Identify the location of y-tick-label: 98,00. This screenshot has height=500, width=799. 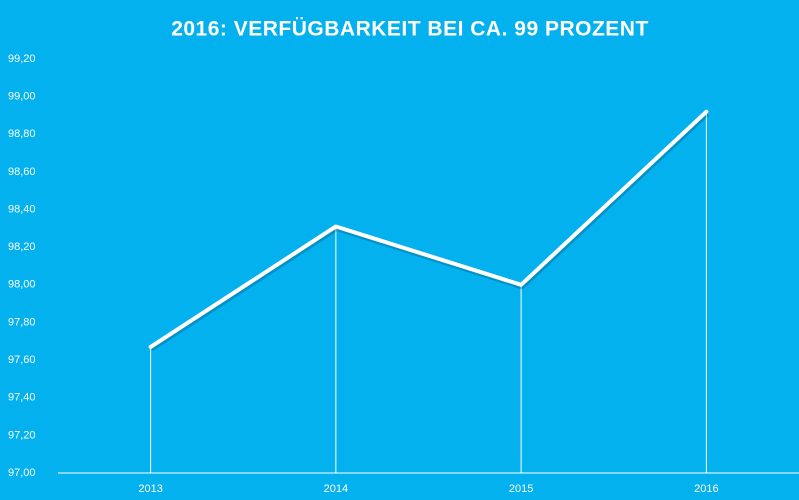
(22, 285).